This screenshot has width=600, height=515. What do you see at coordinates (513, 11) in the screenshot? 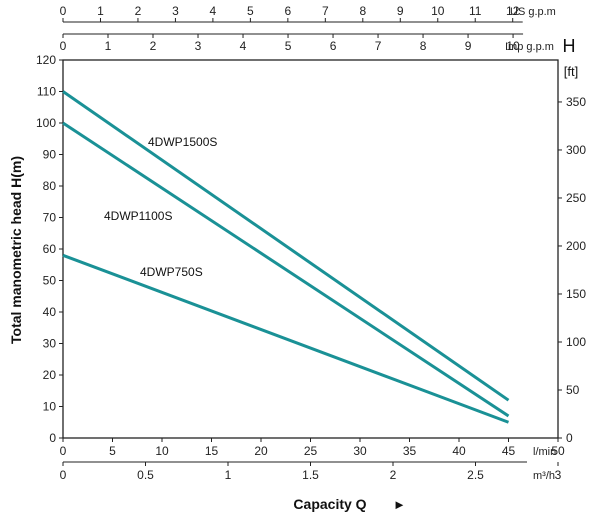
I see `top-us-tick-label: 12` at bounding box center [513, 11].